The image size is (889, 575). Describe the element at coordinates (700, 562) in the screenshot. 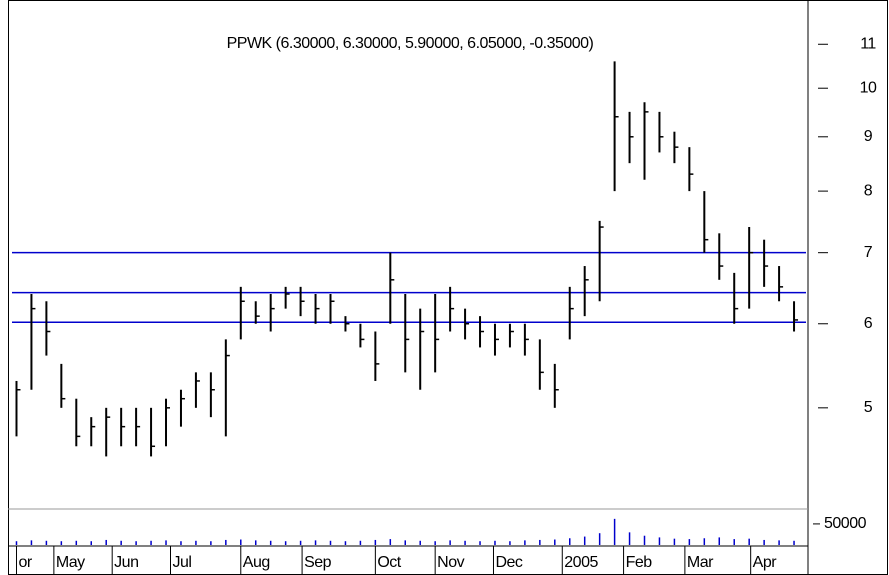

I see `x-tick-label: Mar` at that location.